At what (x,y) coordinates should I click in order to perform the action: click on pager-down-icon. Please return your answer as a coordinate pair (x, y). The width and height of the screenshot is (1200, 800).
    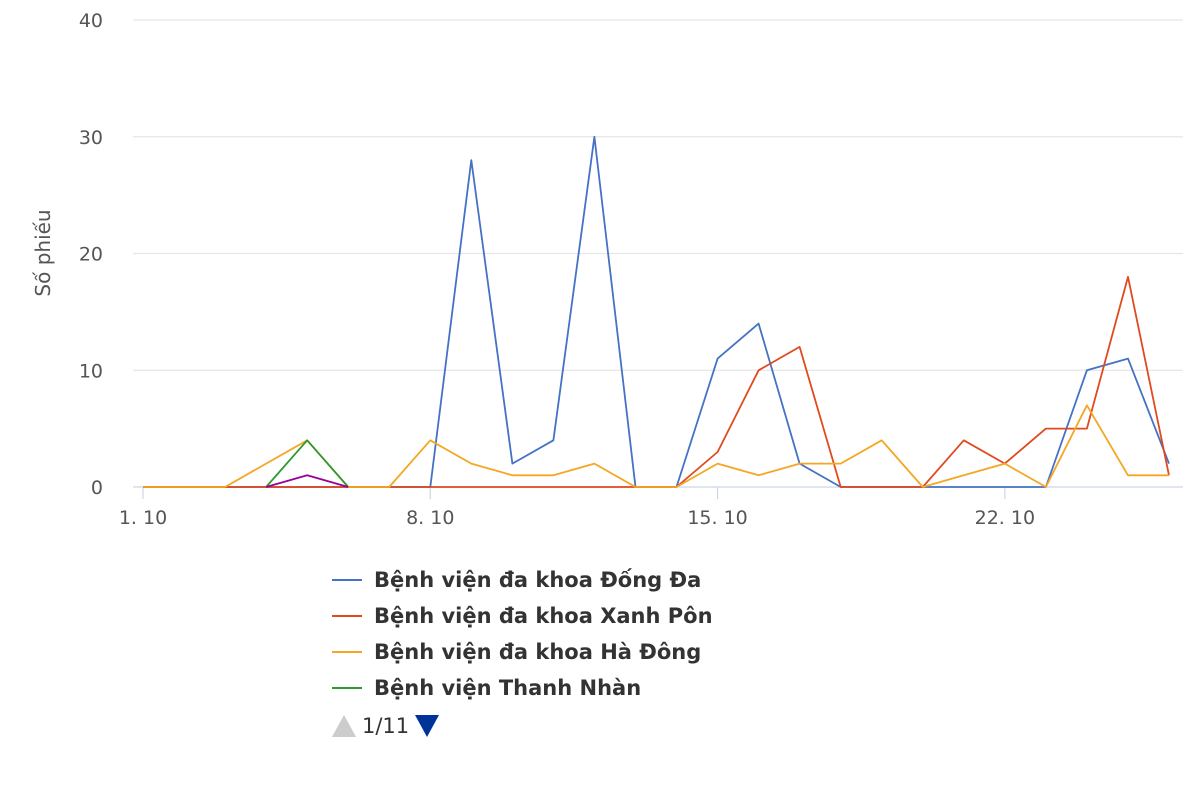
    Looking at the image, I should click on (427, 726).